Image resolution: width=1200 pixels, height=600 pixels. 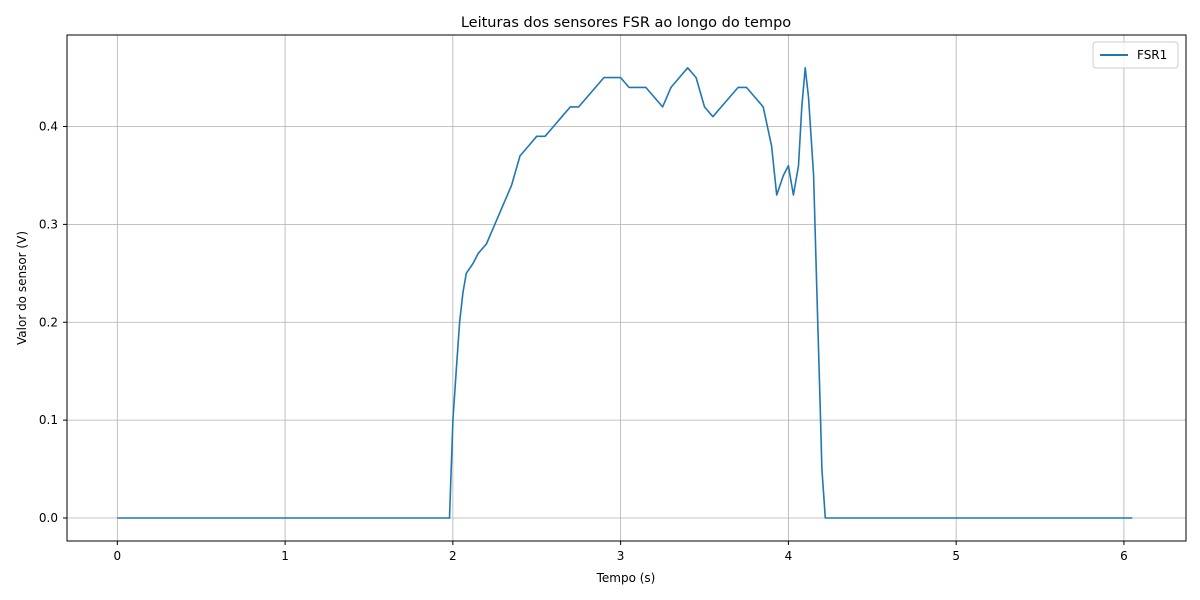 What do you see at coordinates (956, 556) in the screenshot?
I see `x-tick-label: 5` at bounding box center [956, 556].